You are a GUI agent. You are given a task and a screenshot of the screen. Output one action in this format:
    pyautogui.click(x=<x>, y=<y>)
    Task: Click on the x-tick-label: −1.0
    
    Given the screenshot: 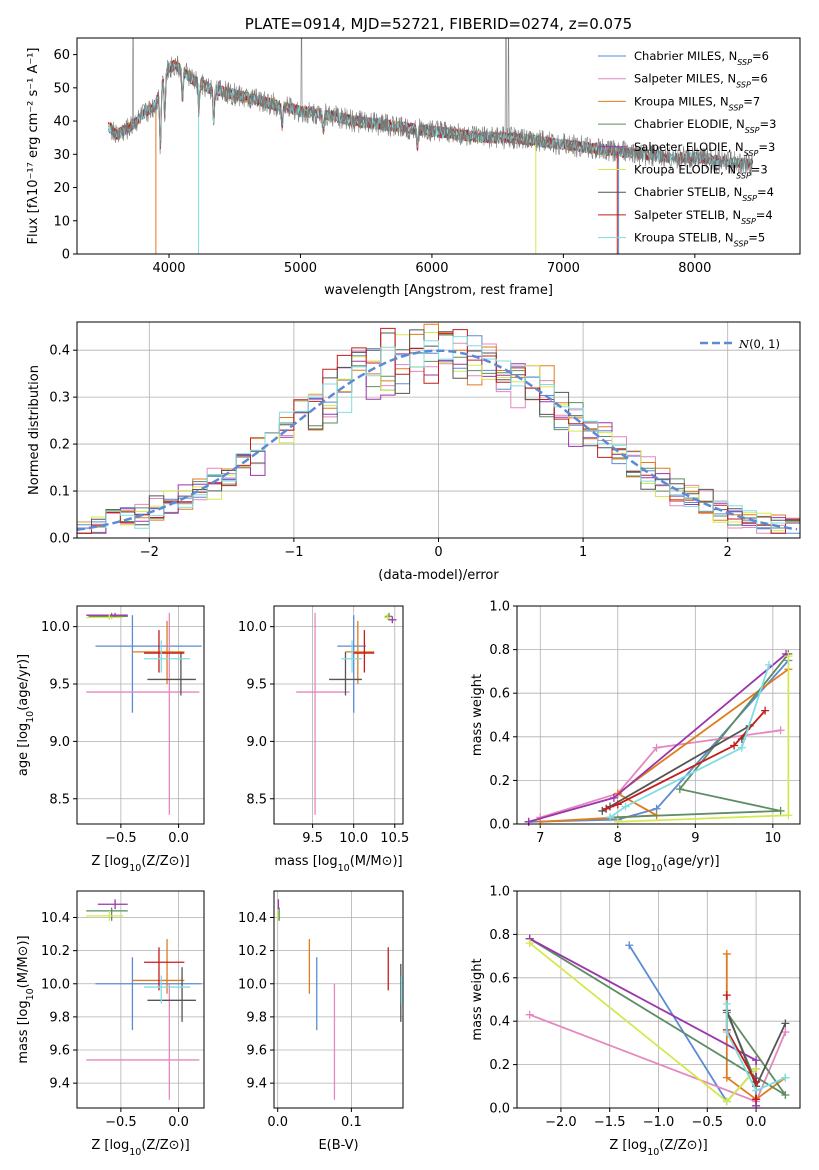 What is the action you would take?
    pyautogui.click(x=659, y=1122)
    